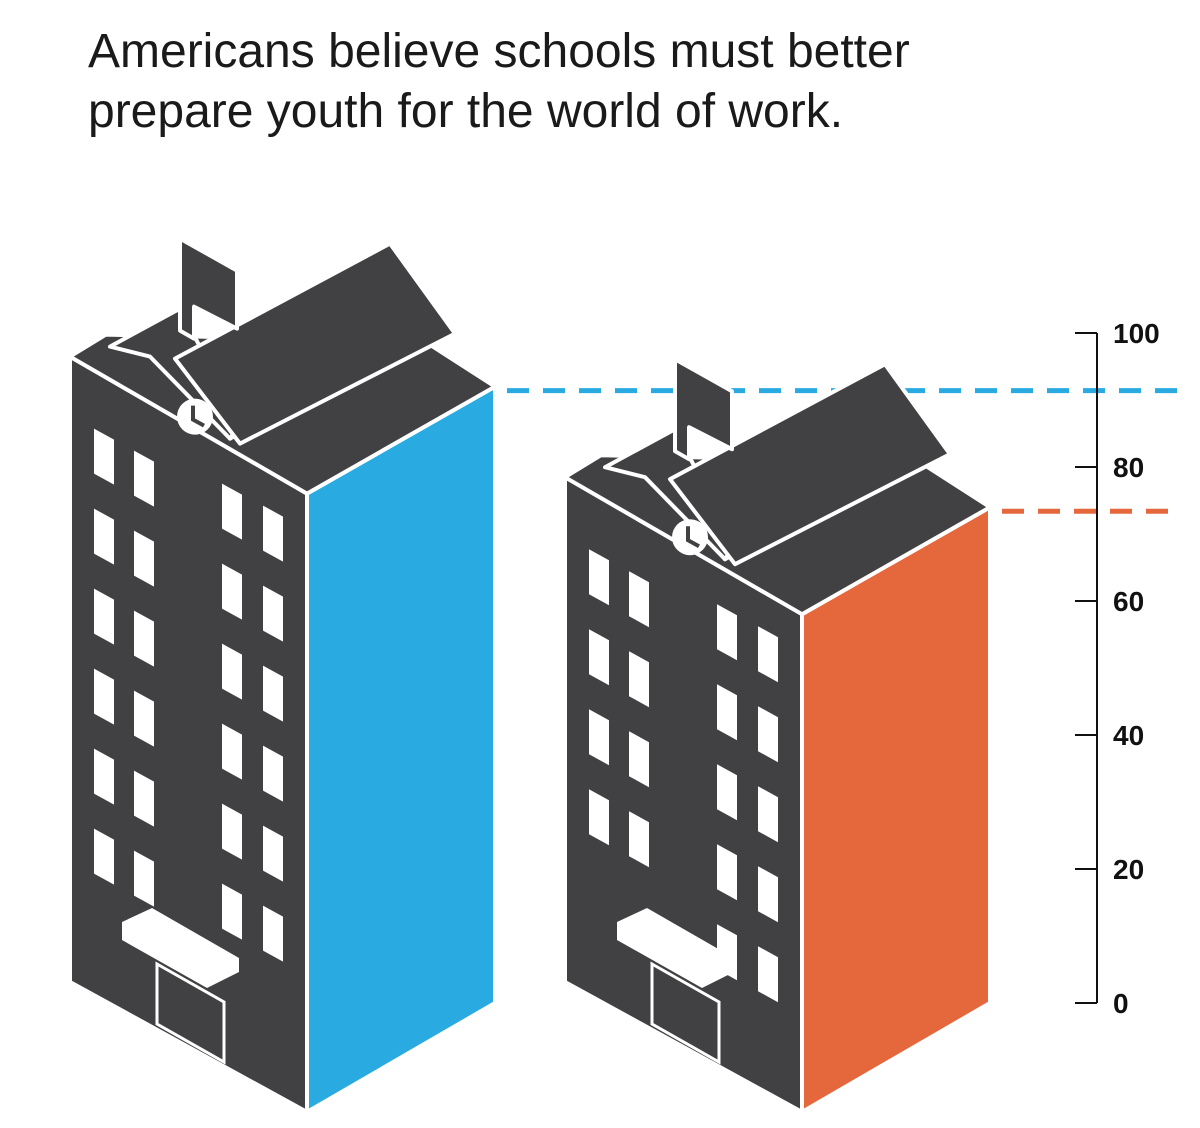  What do you see at coordinates (1128, 601) in the screenshot?
I see `y-tick-label: 60` at bounding box center [1128, 601].